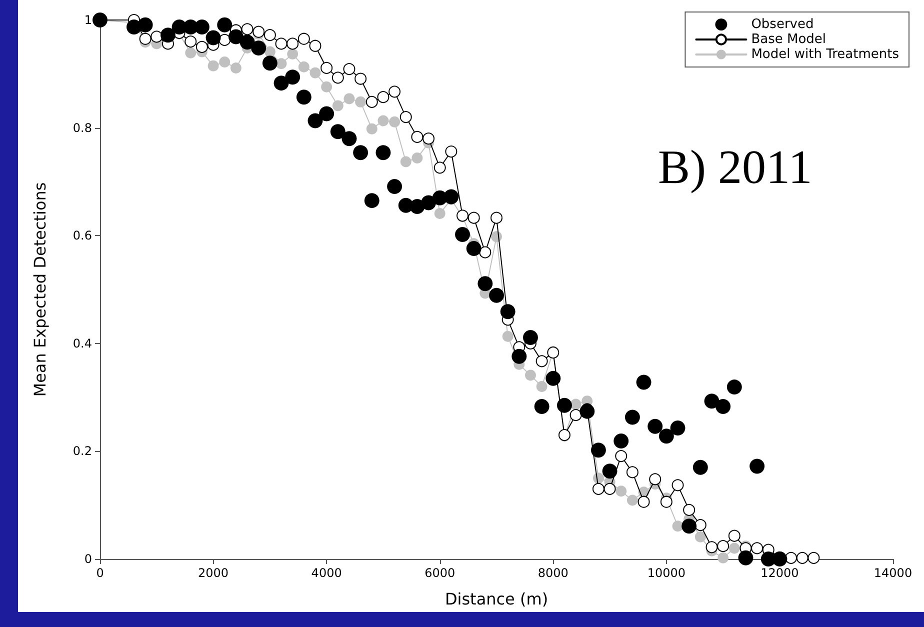 The height and width of the screenshot is (627, 924). Describe the element at coordinates (213, 573) in the screenshot. I see `x-tick-label: 2000` at that location.